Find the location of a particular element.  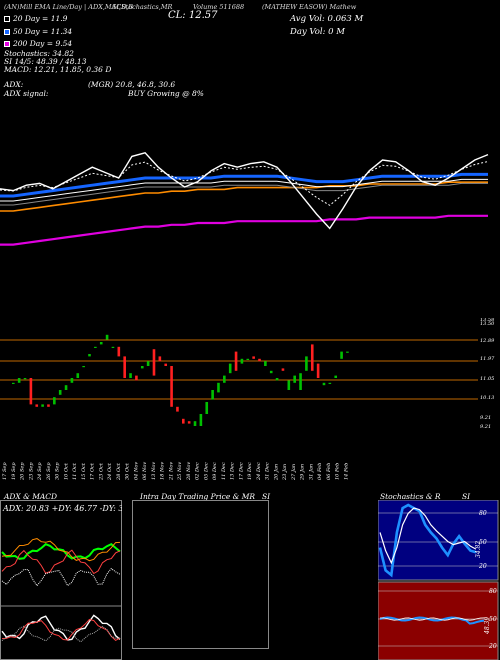

adx-macd-panel: ADX: 20.83 +DY: 46.77 -DY: 30.66 is located at coordinates (61, 580).